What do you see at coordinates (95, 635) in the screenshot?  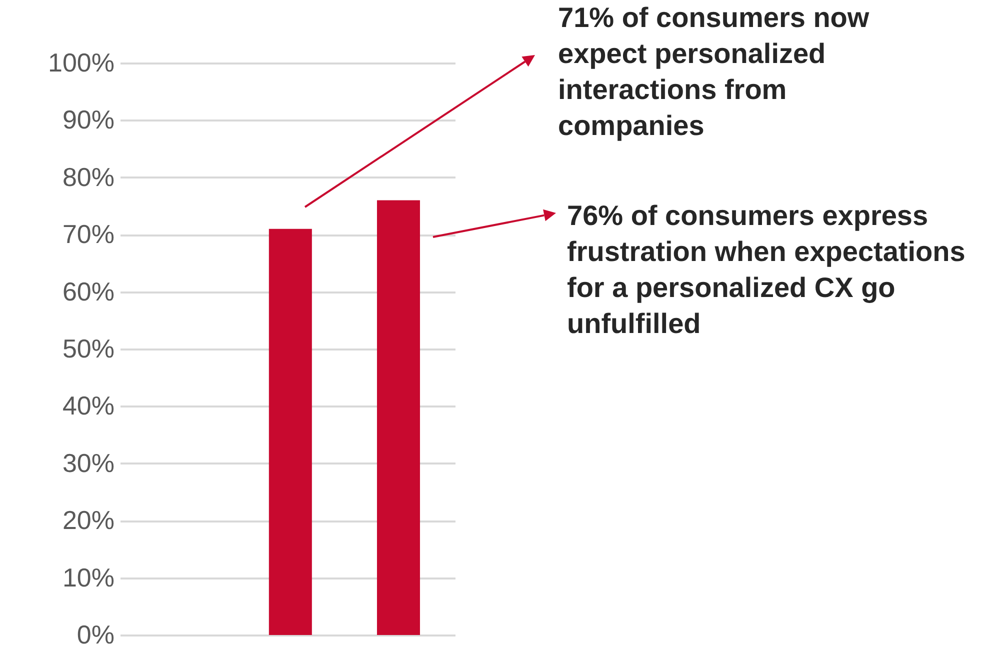 I see `y-tick-label: 0%` at bounding box center [95, 635].